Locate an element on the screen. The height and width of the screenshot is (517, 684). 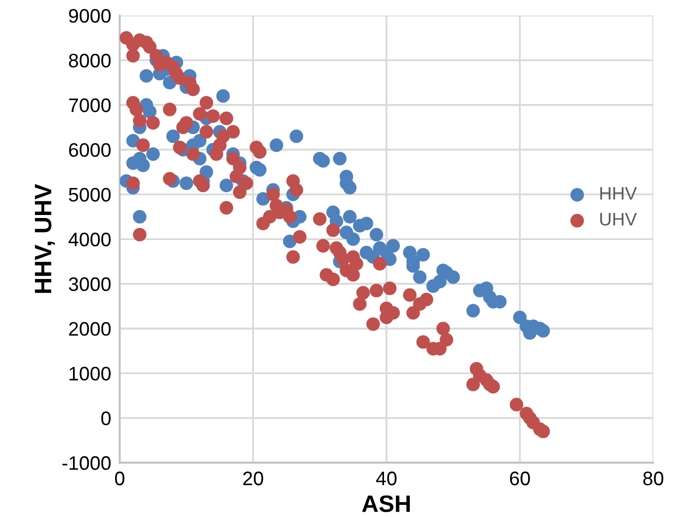
legend-label: HHV is located at coordinates (618, 193).